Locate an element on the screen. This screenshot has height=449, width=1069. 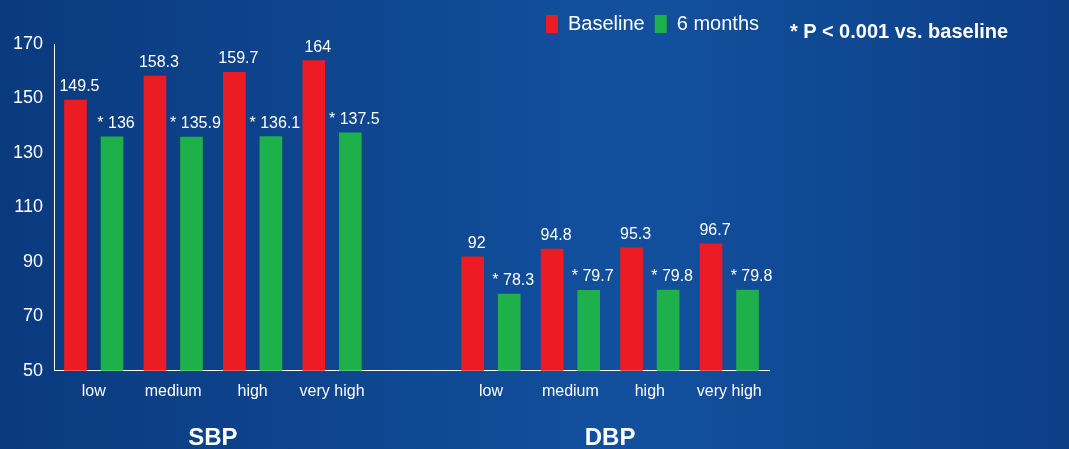
y-tick-label: 110 is located at coordinates (29, 206).